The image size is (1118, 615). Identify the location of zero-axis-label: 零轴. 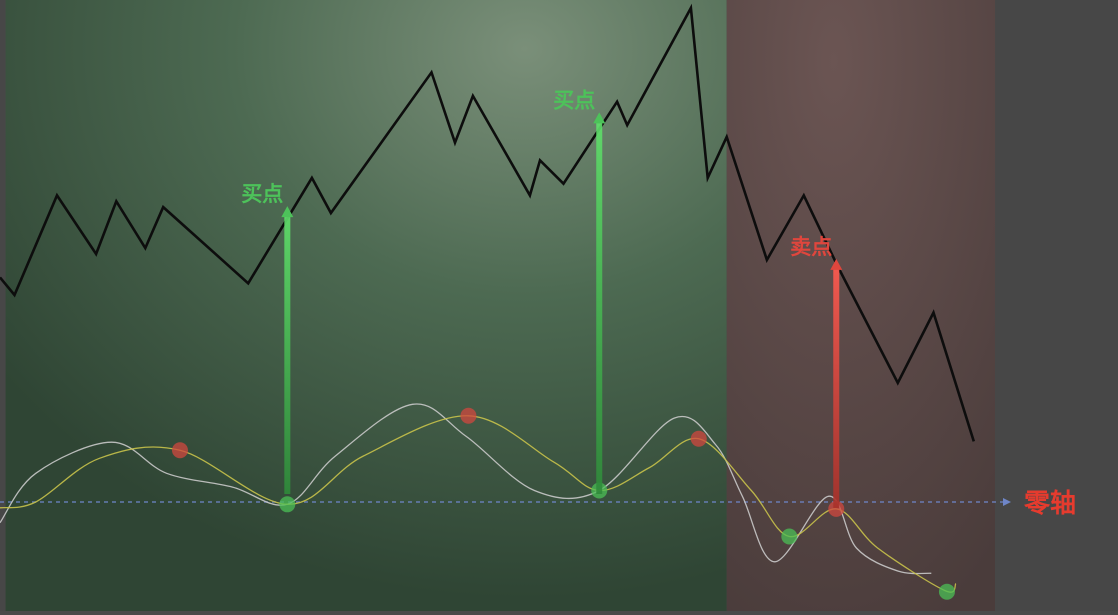
(1050, 504).